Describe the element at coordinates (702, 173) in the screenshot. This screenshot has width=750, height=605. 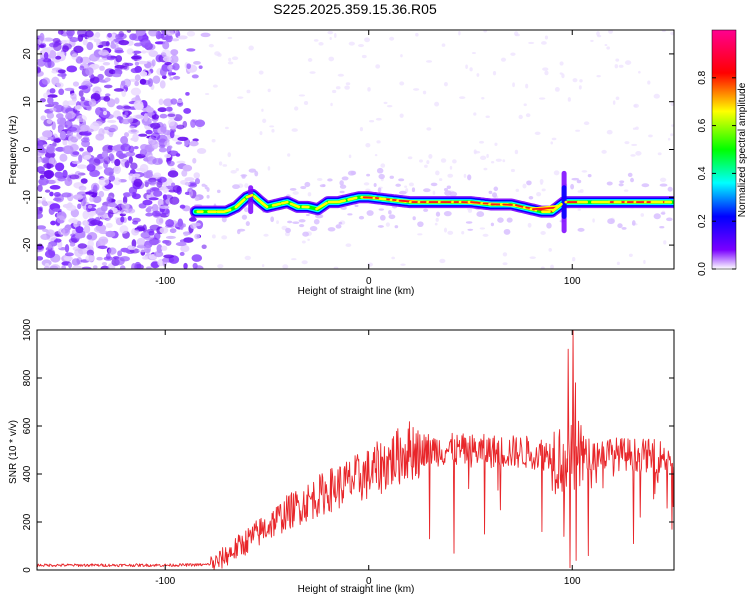
I see `colorbar-tick-label: 0.4` at that location.